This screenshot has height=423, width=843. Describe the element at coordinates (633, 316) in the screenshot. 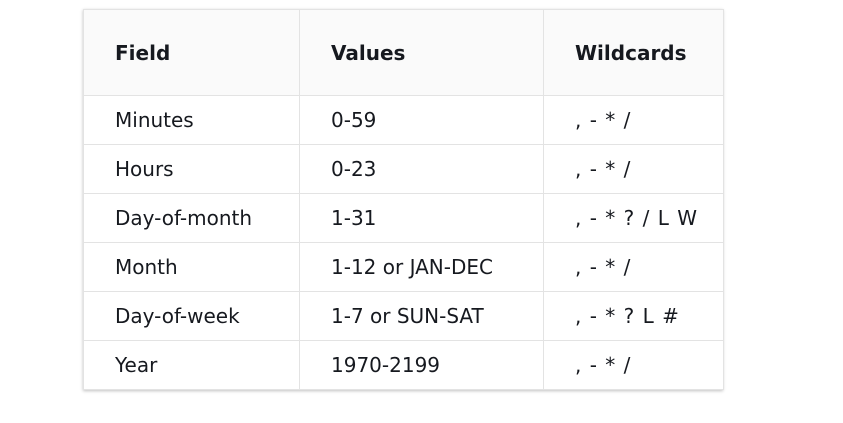

I see `cell-wildcards: , - * ? L #` at that location.